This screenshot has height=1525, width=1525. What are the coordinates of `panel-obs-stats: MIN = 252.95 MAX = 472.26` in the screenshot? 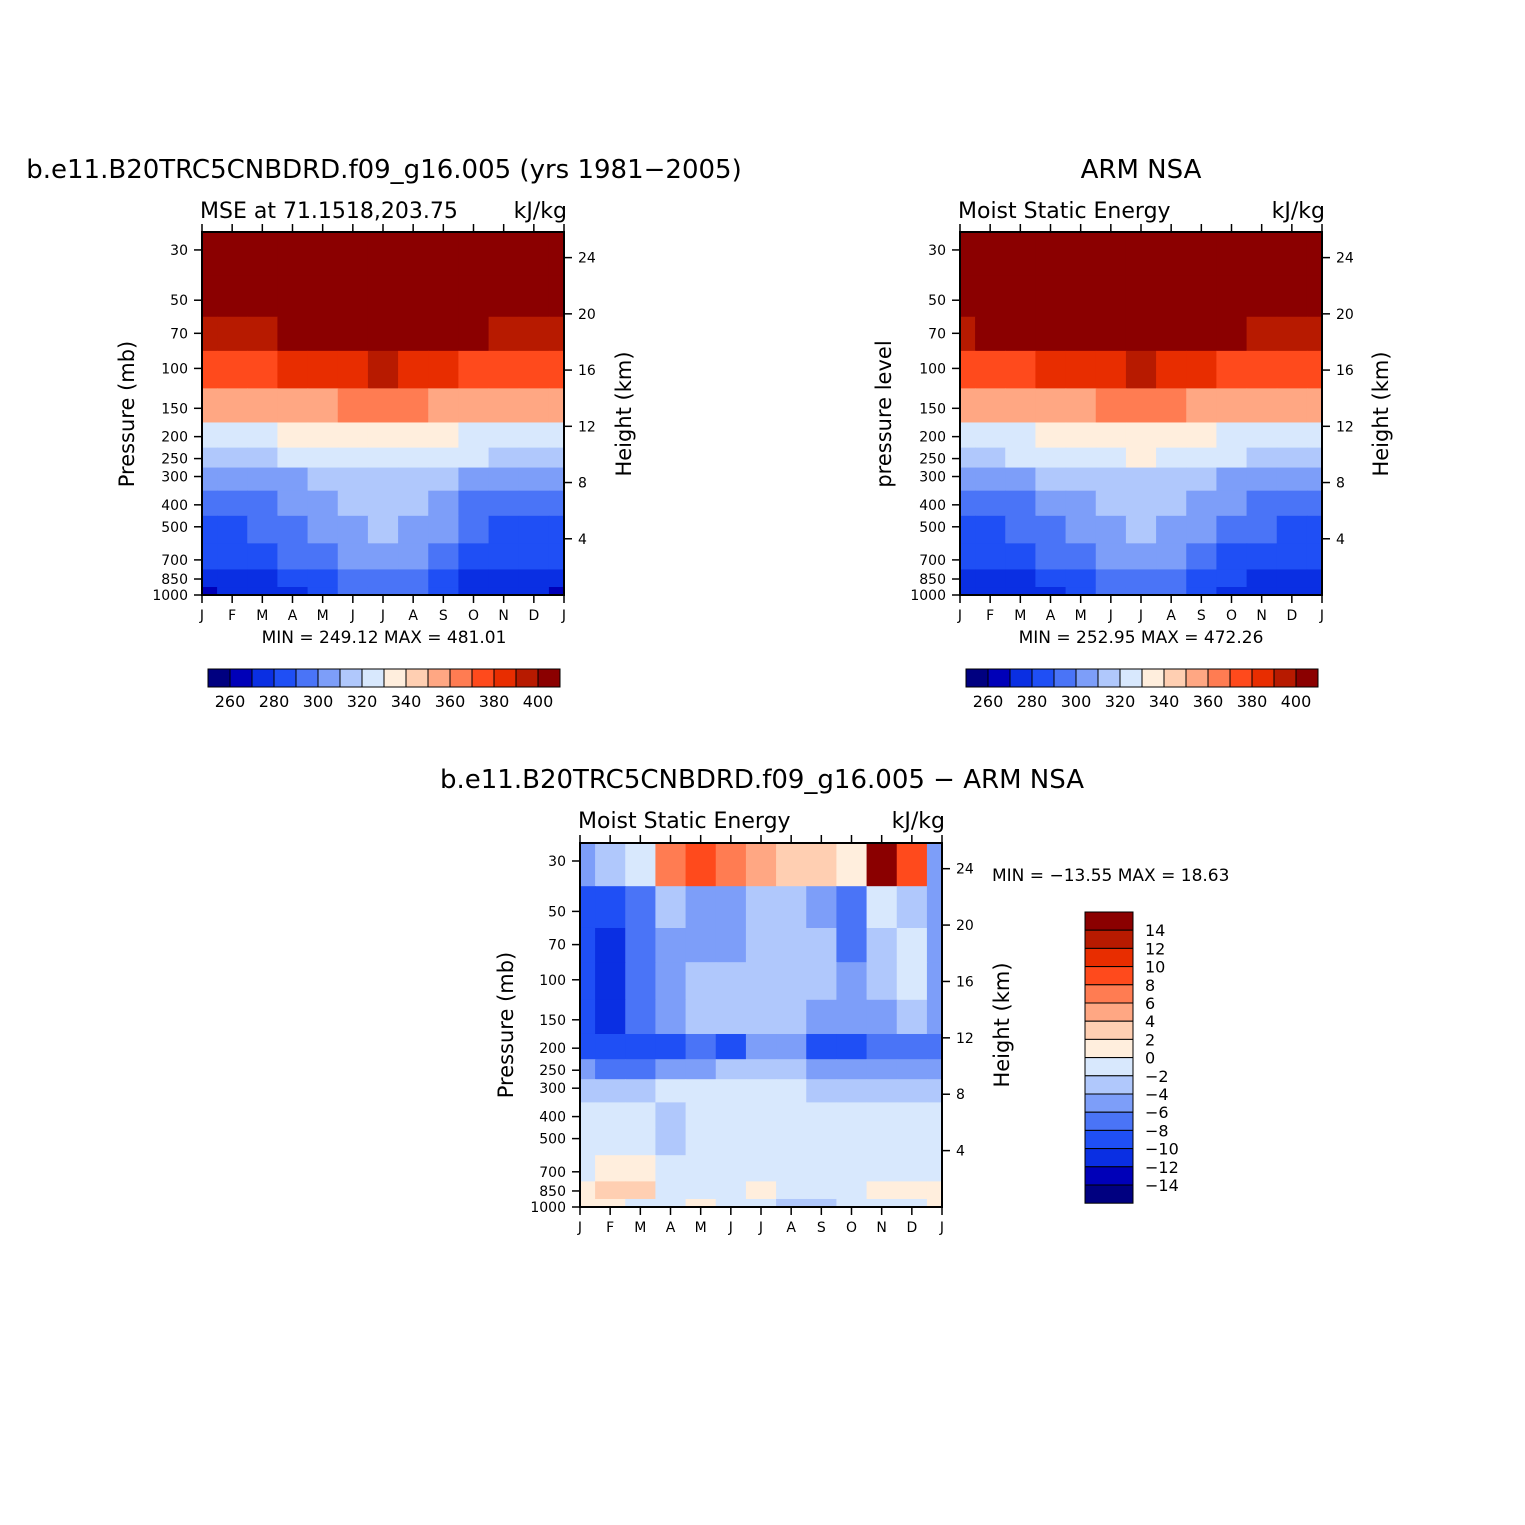 It's located at (1141, 638).